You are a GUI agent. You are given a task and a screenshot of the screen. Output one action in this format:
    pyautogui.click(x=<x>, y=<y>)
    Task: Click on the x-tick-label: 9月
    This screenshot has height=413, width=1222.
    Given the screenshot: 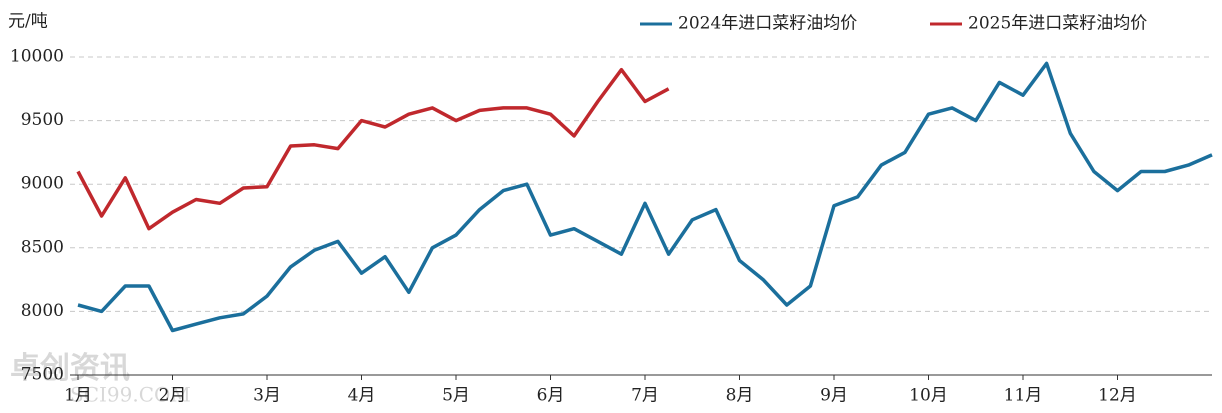 What is the action you would take?
    pyautogui.click(x=834, y=396)
    